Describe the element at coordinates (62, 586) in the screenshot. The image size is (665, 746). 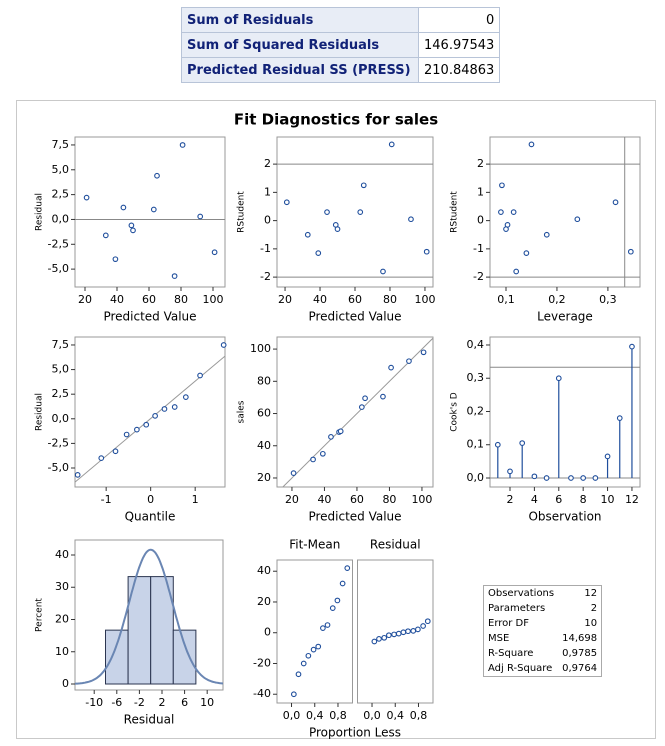
I see `y-tick-label: 30` at that location.